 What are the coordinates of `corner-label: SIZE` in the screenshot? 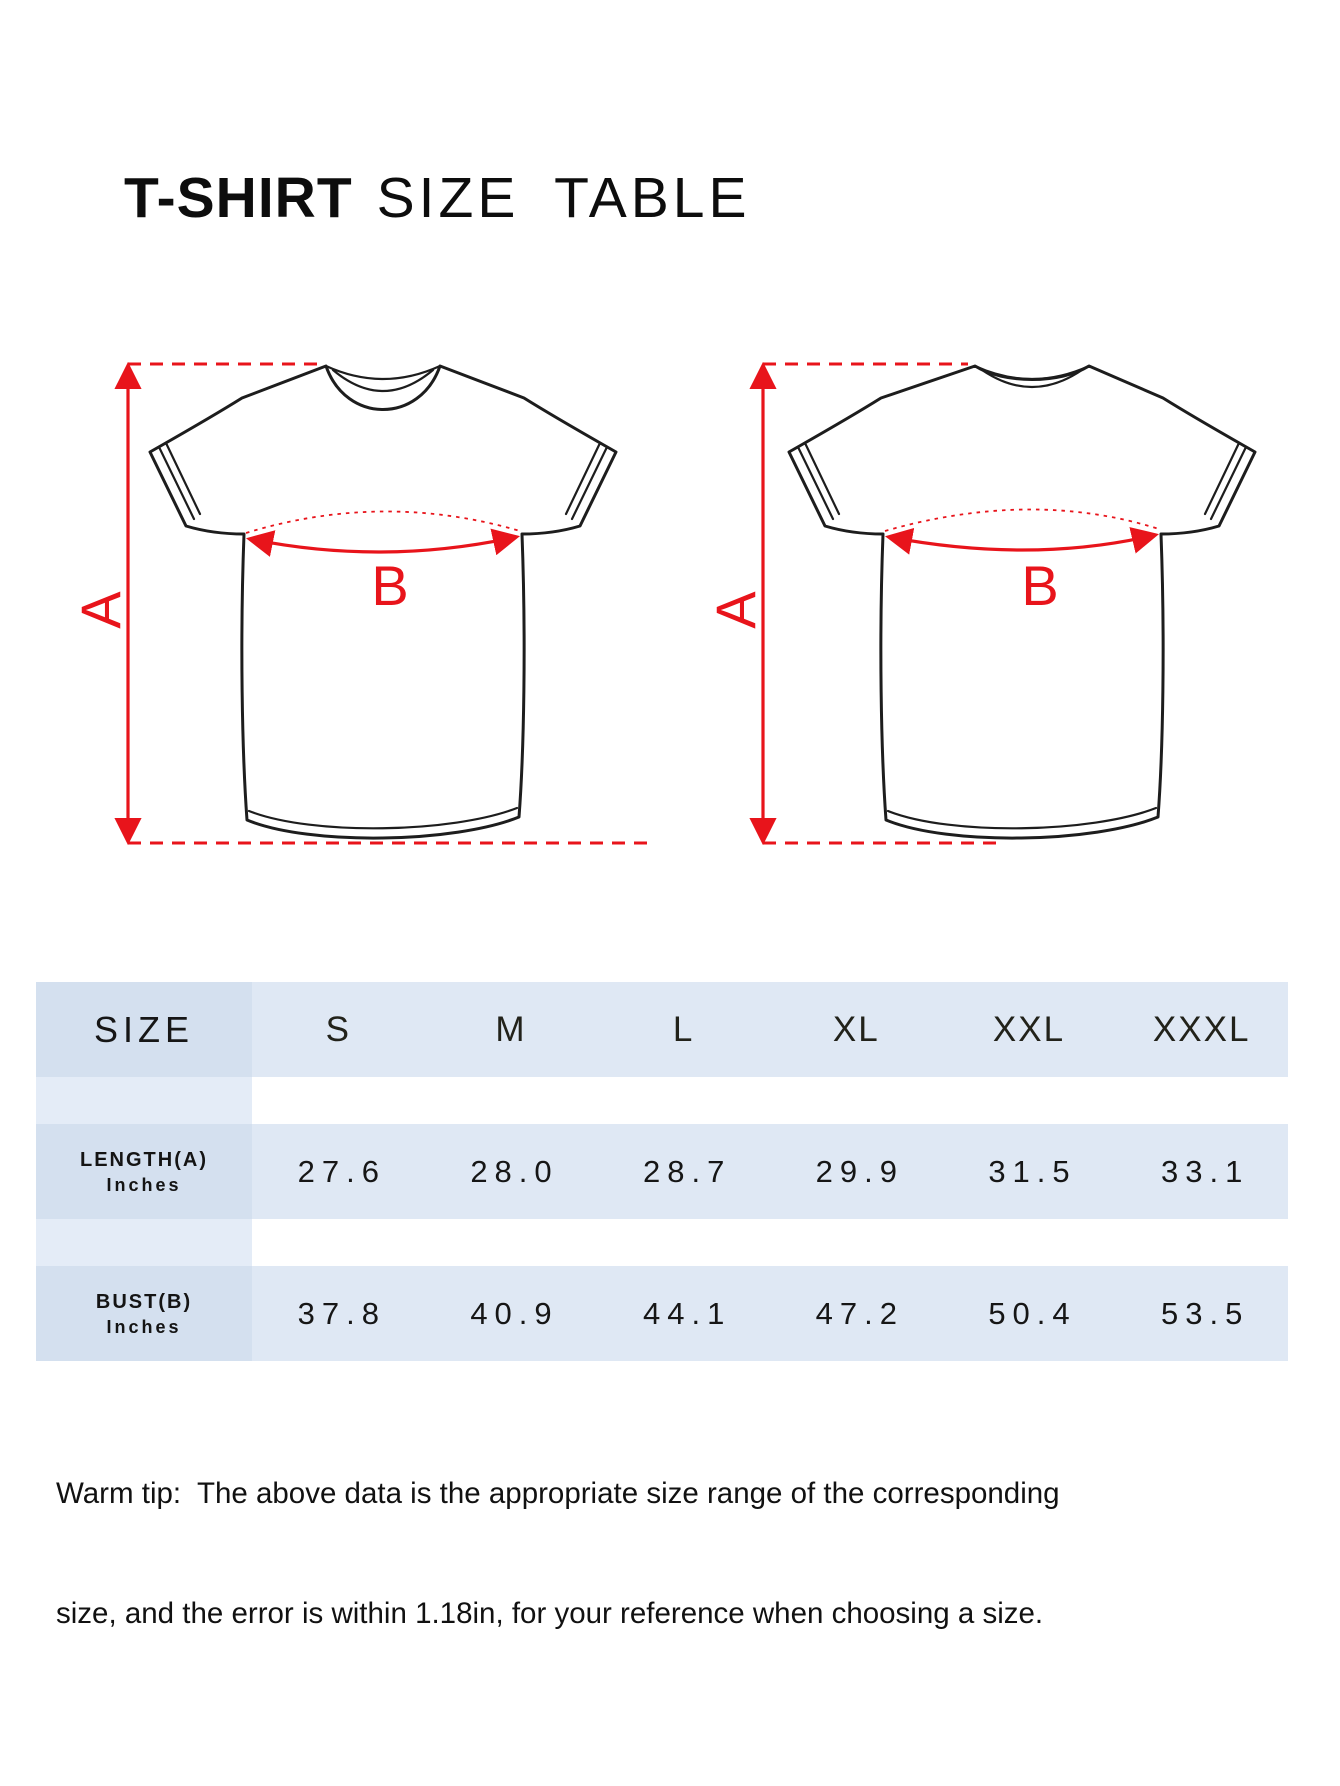 It's located at (143, 1029).